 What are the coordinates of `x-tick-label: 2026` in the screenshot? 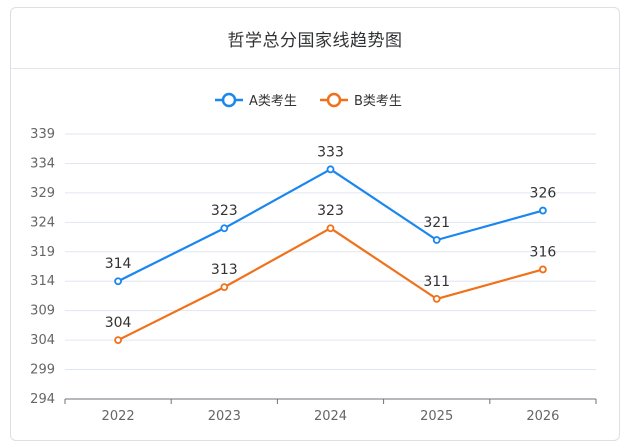 It's located at (542, 416).